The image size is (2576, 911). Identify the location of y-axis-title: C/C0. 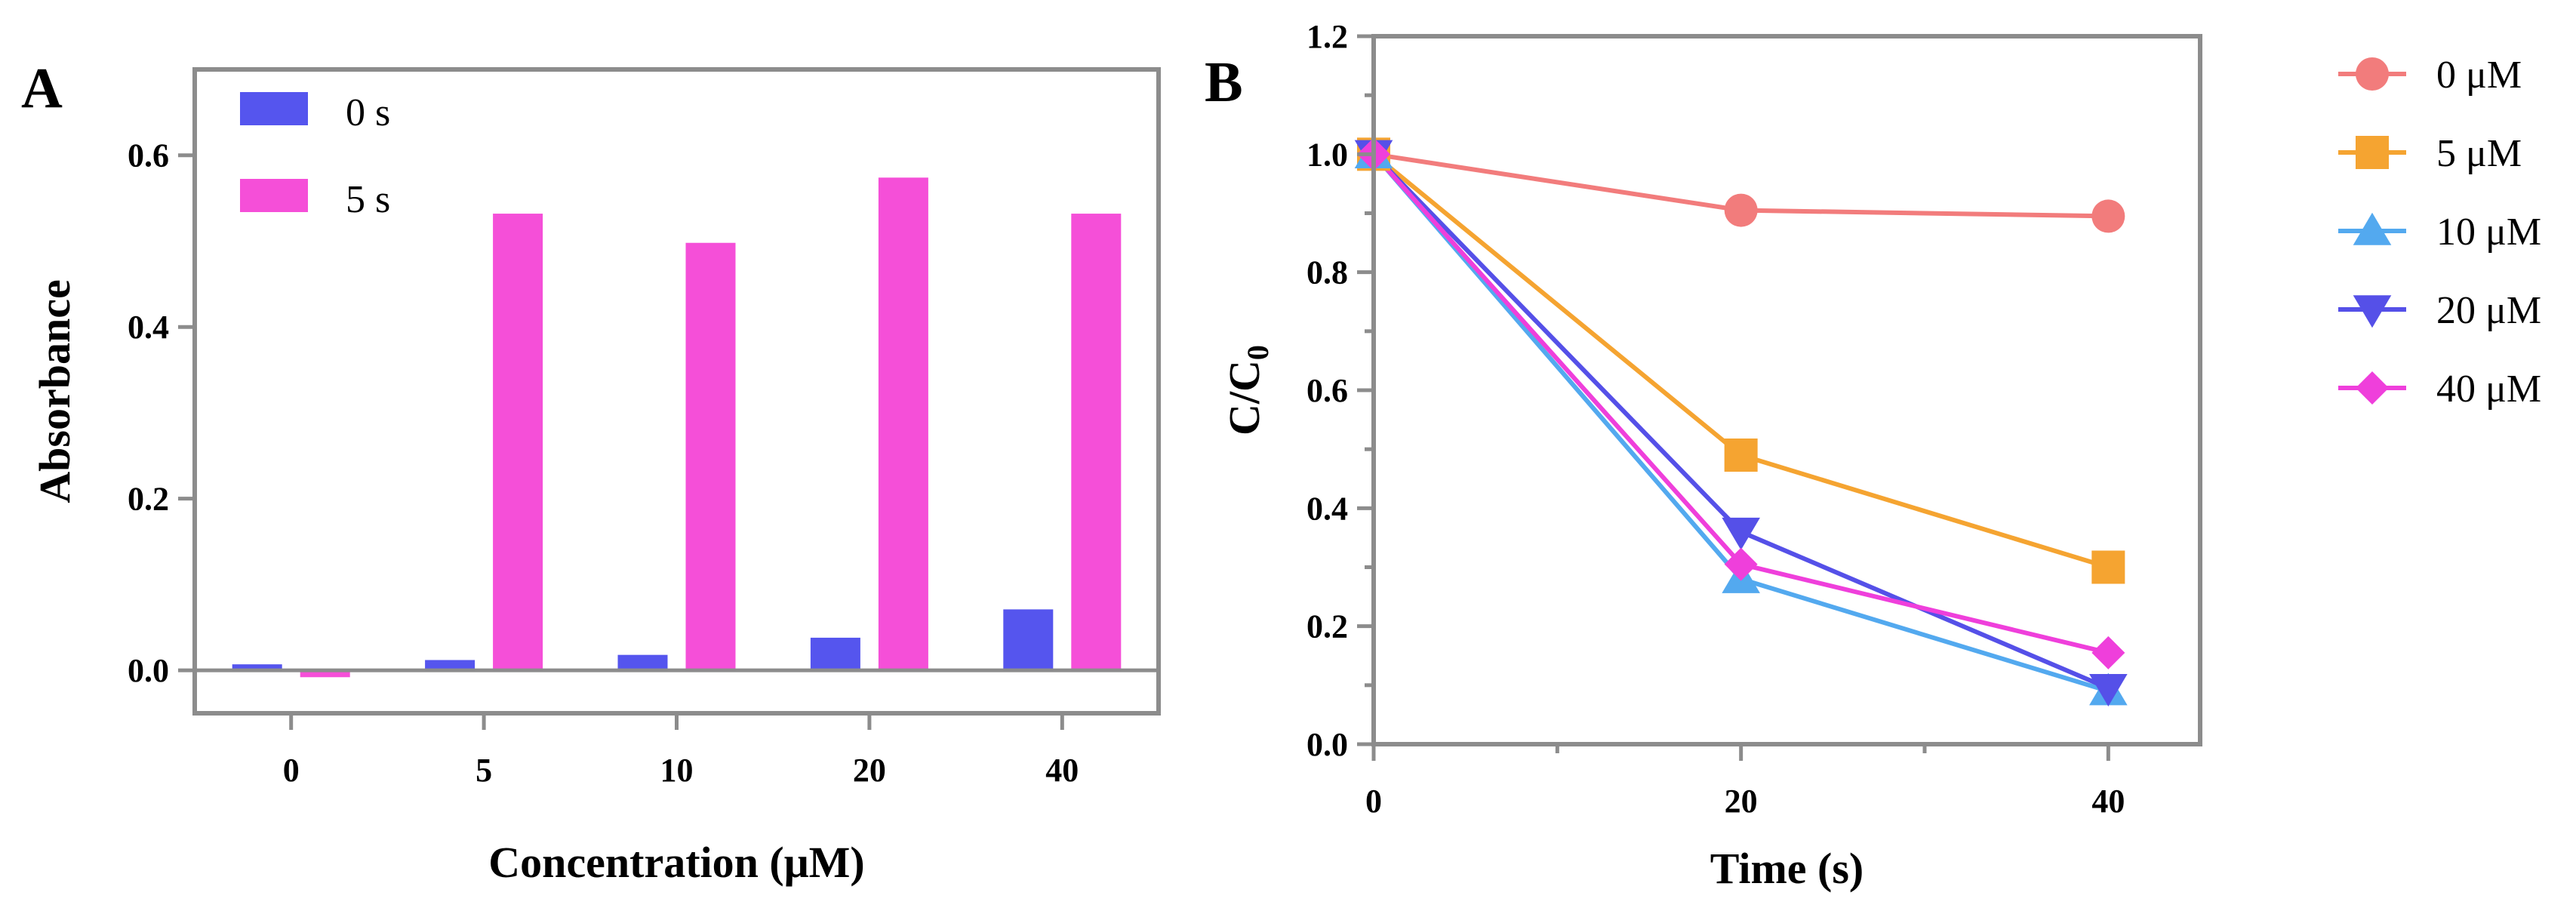
(1247, 390).